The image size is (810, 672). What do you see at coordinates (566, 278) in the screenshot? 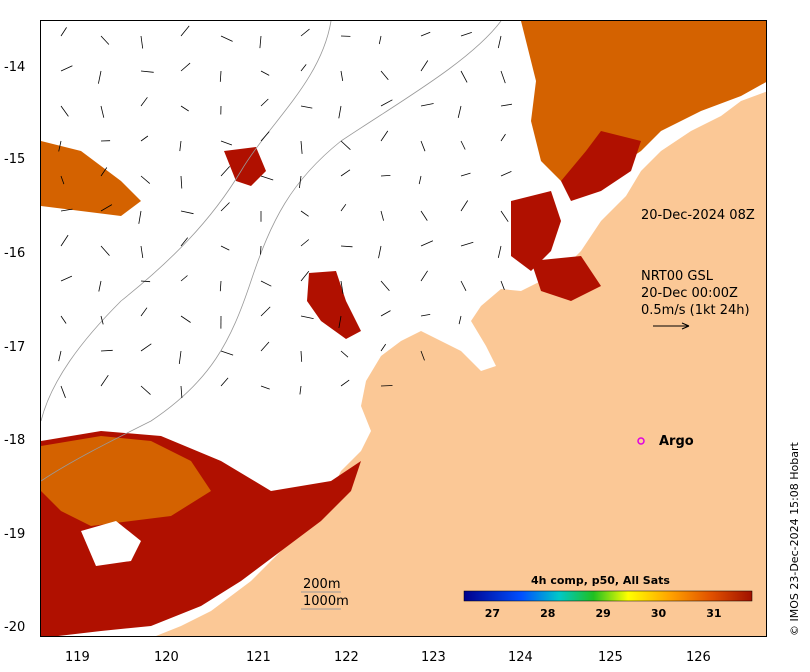
I see `sst-patch-coast-bay` at bounding box center [566, 278].